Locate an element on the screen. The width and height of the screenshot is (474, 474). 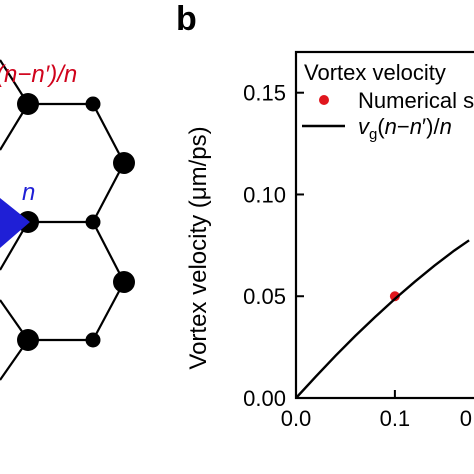
chart-series is located at coordinates (382, 319).